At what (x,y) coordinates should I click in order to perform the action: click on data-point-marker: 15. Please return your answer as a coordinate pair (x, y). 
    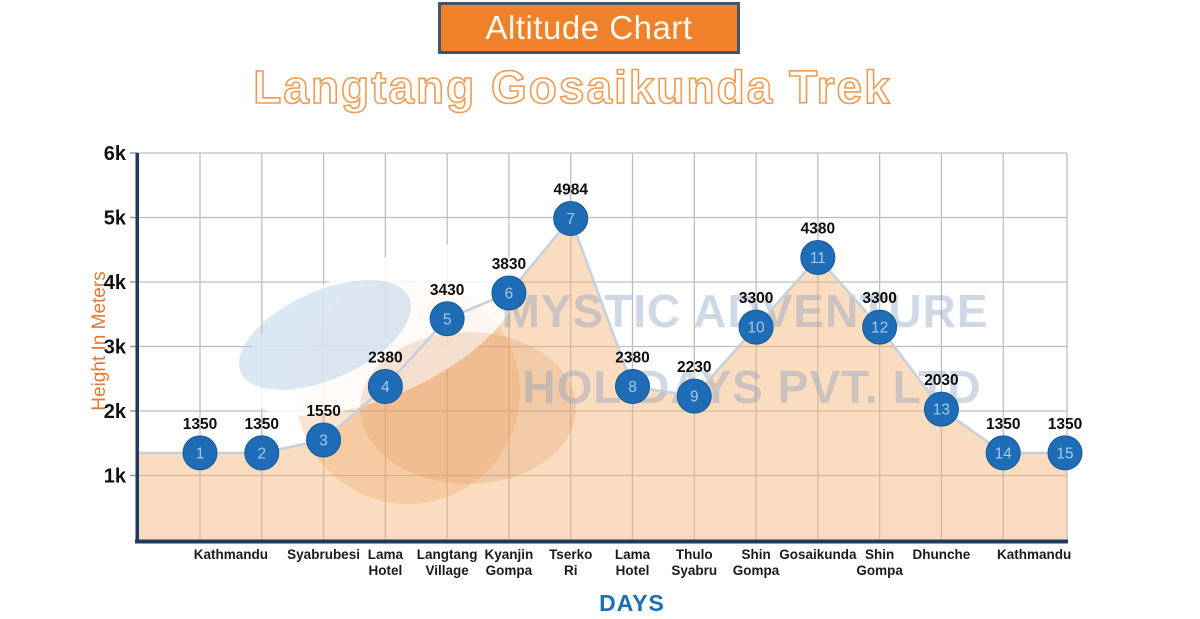
    Looking at the image, I should click on (1065, 453).